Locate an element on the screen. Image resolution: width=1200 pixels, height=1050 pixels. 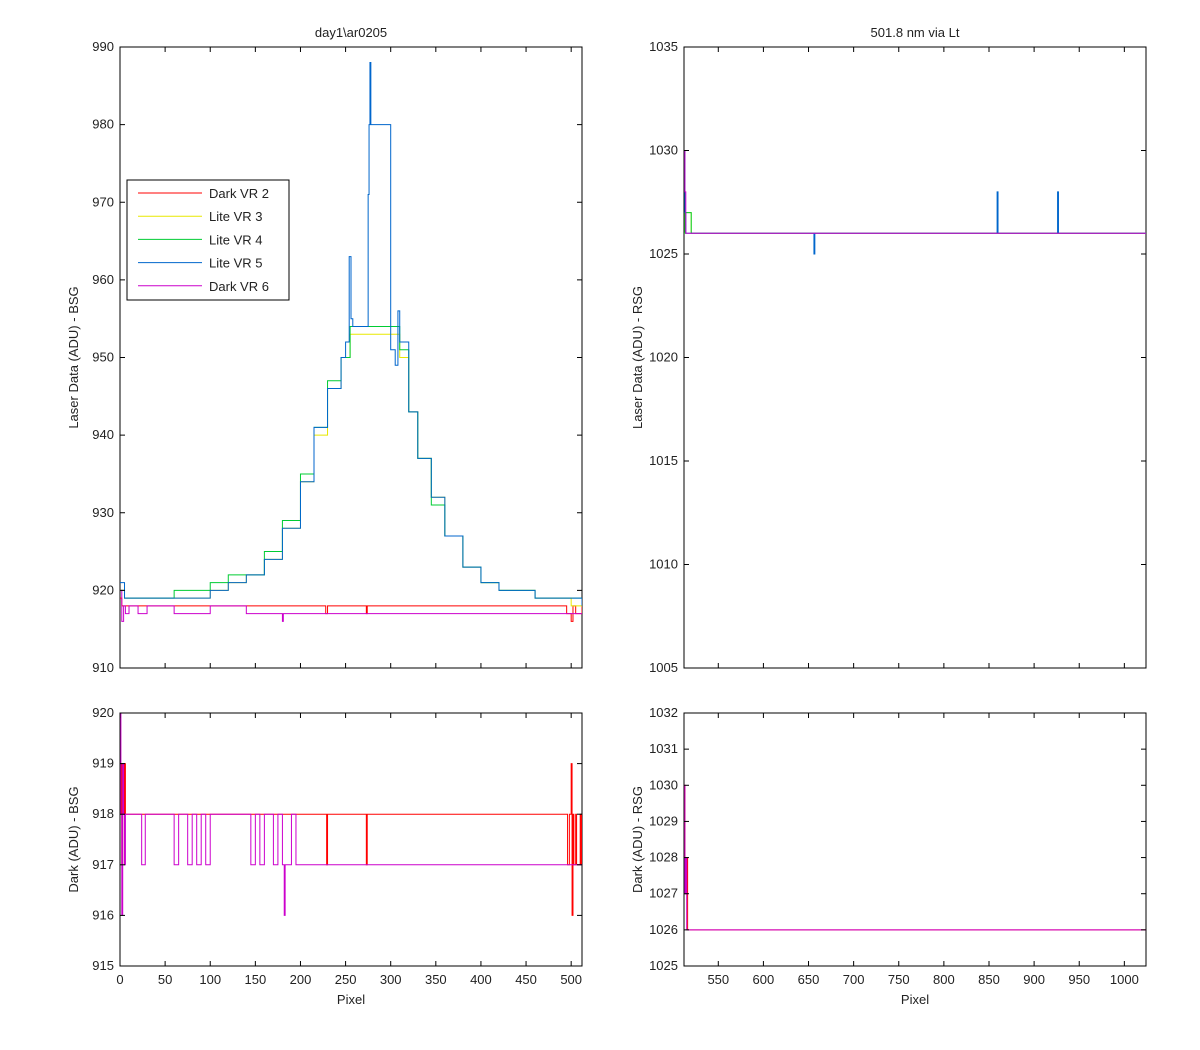
y-tick-label: 915 is located at coordinates (103, 965).